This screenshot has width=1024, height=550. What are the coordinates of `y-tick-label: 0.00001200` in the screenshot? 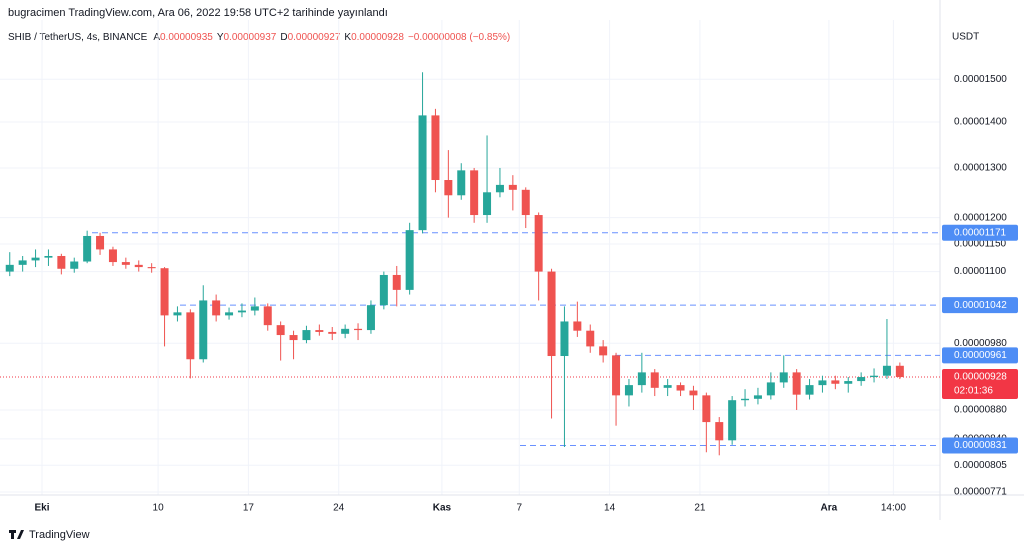 It's located at (980, 217).